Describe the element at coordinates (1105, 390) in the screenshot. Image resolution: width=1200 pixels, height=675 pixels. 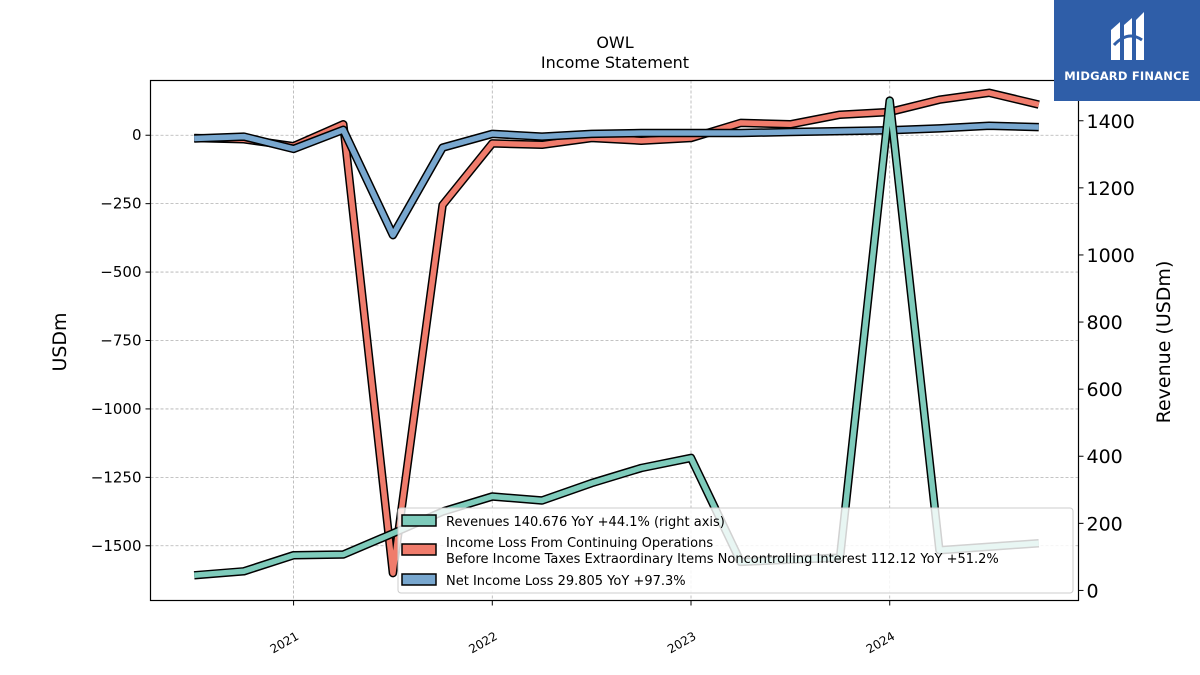
I see `y-right-tick-label: 600` at that location.